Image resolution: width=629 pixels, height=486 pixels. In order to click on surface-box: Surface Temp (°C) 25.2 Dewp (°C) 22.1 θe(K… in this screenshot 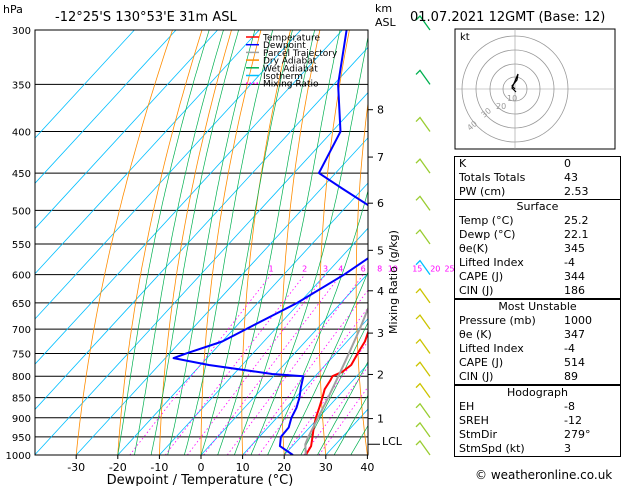, I will do `click(537, 249)`.